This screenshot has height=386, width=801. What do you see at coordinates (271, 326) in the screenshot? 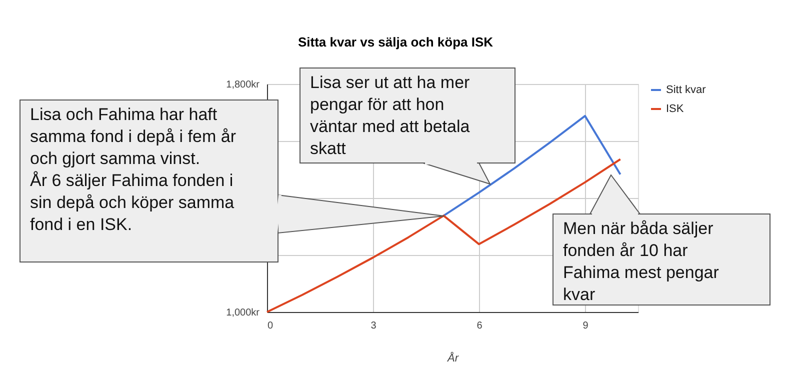
I see `x-tick-label: 0` at bounding box center [271, 326].